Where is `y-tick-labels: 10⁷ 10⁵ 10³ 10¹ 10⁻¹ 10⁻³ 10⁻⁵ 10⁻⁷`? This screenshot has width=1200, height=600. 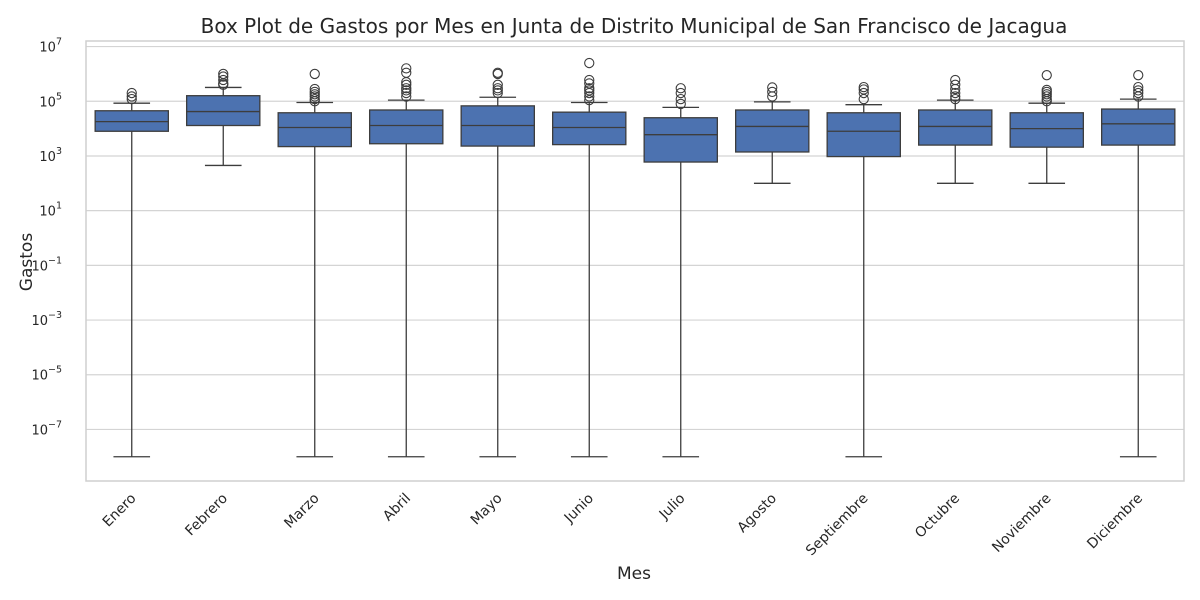 y-tick-labels: 10⁷ 10⁵ 10³ 10¹ 10⁻¹ 10⁻³ 10⁻⁵ 10⁻⁷ is located at coordinates (46, 238).